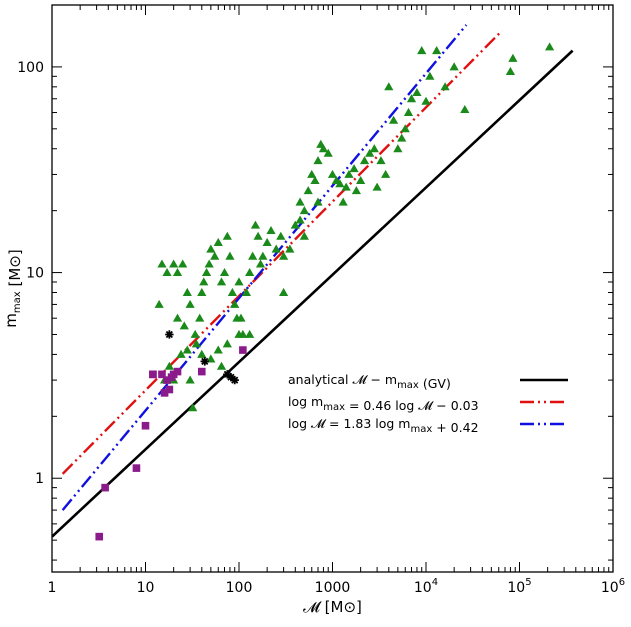 The width and height of the screenshot is (631, 627). Describe the element at coordinates (383, 403) in the screenshot. I see `legend-label: log mmax = 0.46 log 𝓜 − 0.03` at that location.